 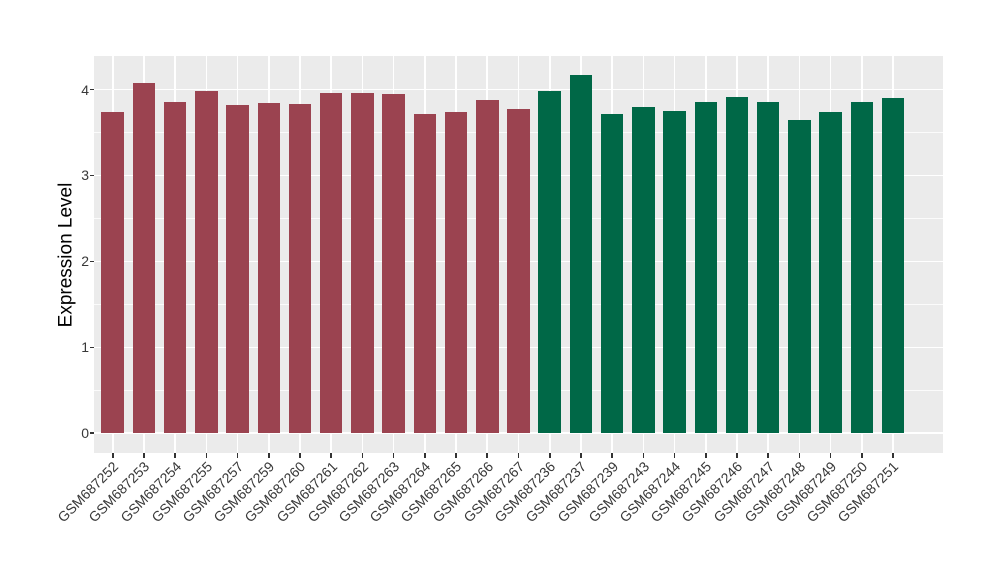 I want to click on bar-GSM687249, so click(x=830, y=272).